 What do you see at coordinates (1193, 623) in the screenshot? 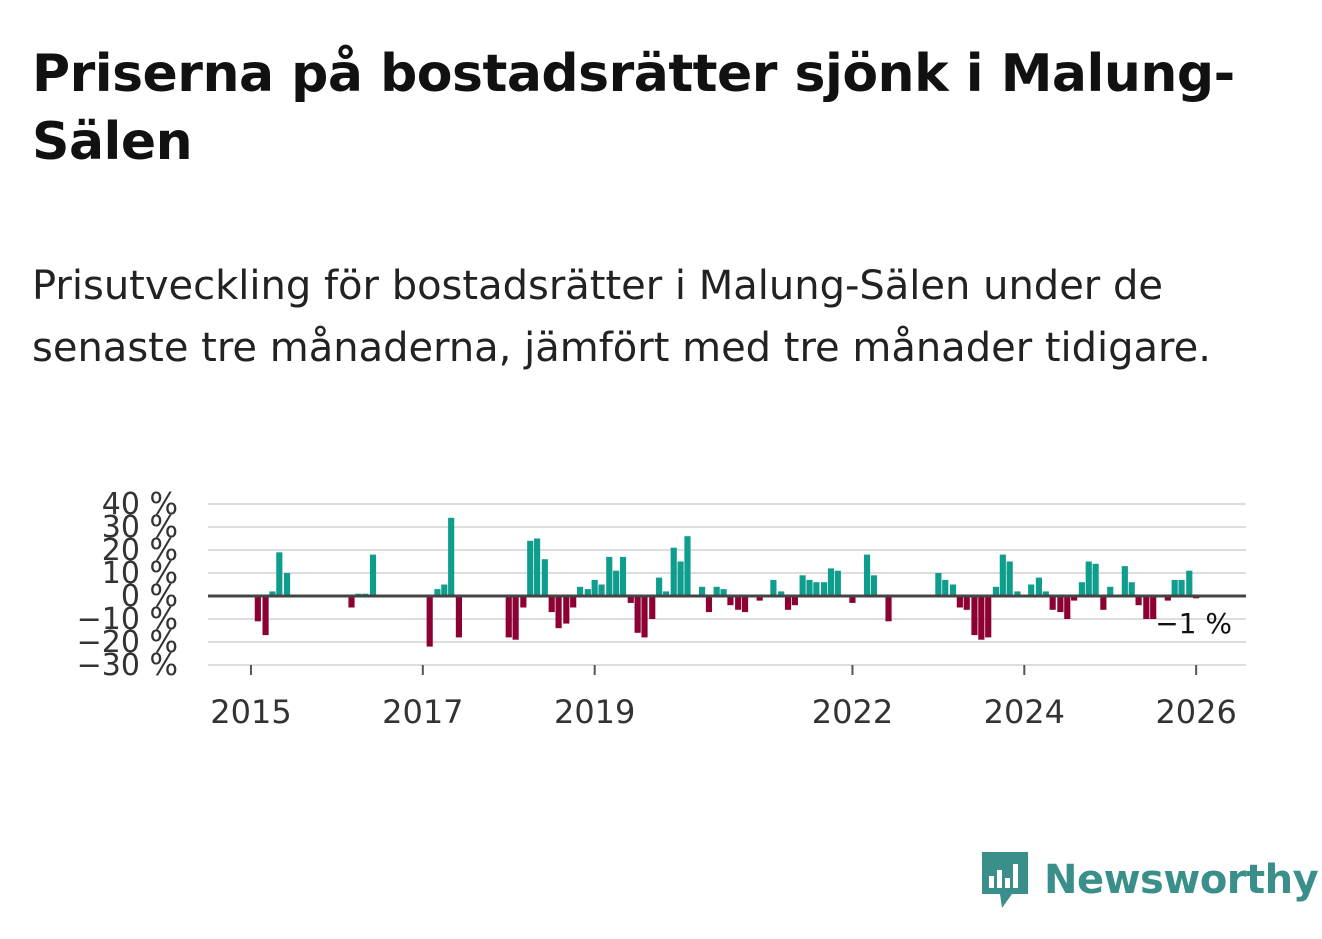
I see `last-value-label: −1 %` at bounding box center [1193, 623].